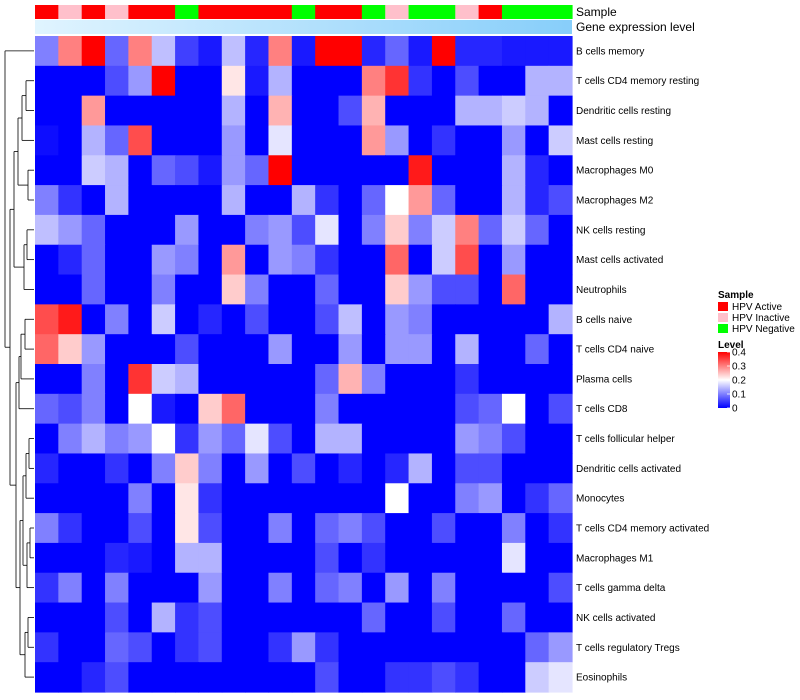  Describe the element at coordinates (723, 306) in the screenshot. I see `legend-sample-swatch` at that location.